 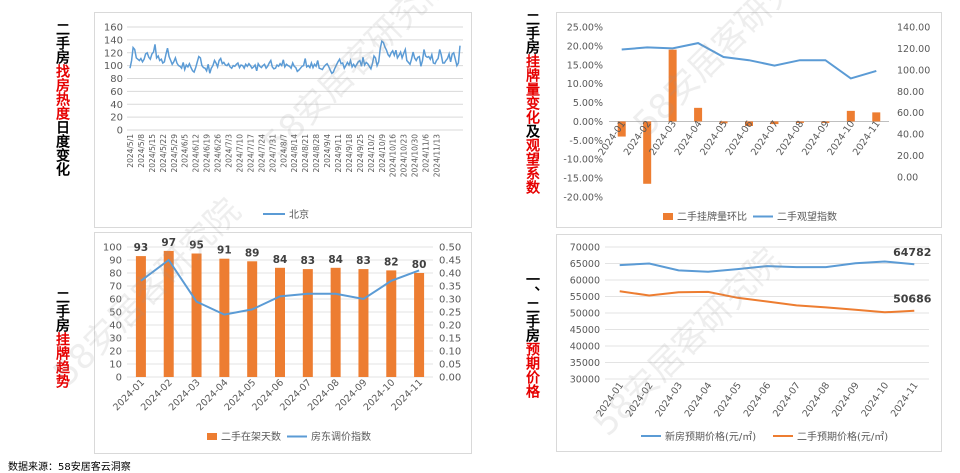 What do you see at coordinates (130, 151) in the screenshot?
I see `x-tick-label: 2024/5/1` at bounding box center [130, 151].